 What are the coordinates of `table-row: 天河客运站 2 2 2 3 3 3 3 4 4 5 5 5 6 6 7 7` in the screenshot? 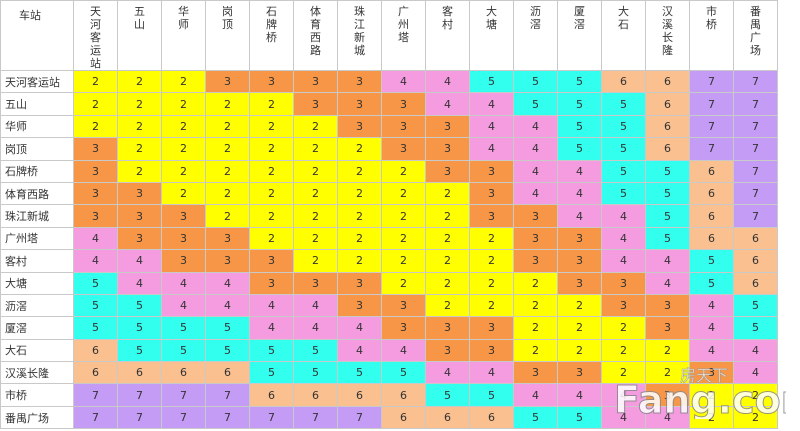 It's located at (389, 81).